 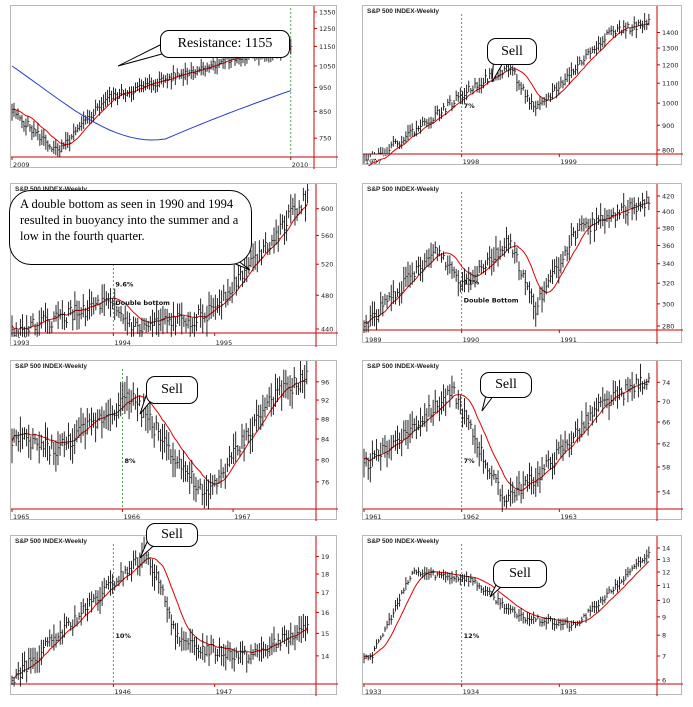 I want to click on y-tick-label: 13, so click(x=666, y=560).